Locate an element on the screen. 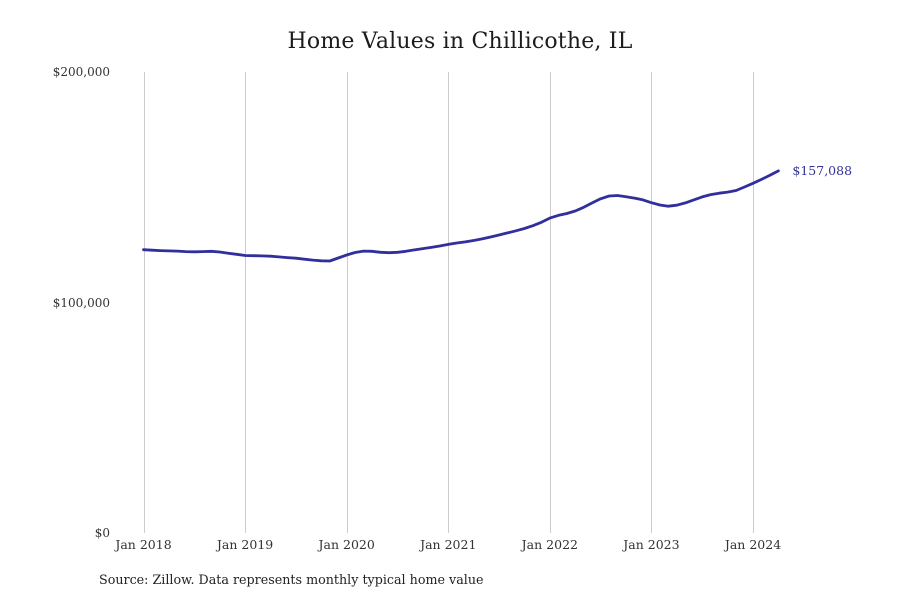 The image size is (900, 600). latest-value-label: $157,088 is located at coordinates (822, 171).